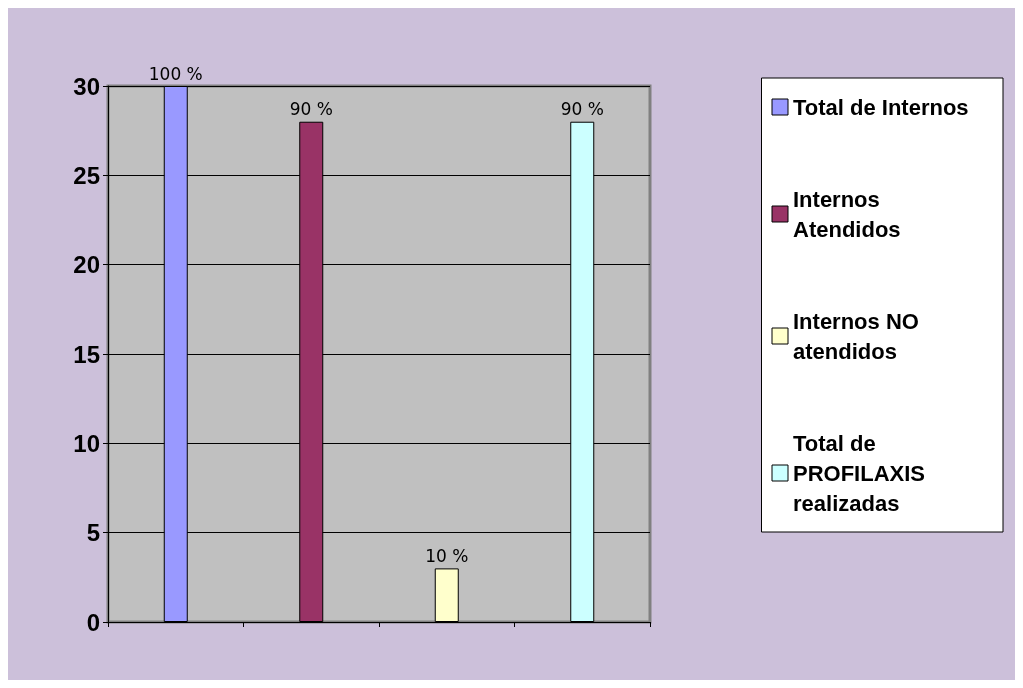  I want to click on legend-label: Total de PROFILAXIS realizadas, so click(862, 473).